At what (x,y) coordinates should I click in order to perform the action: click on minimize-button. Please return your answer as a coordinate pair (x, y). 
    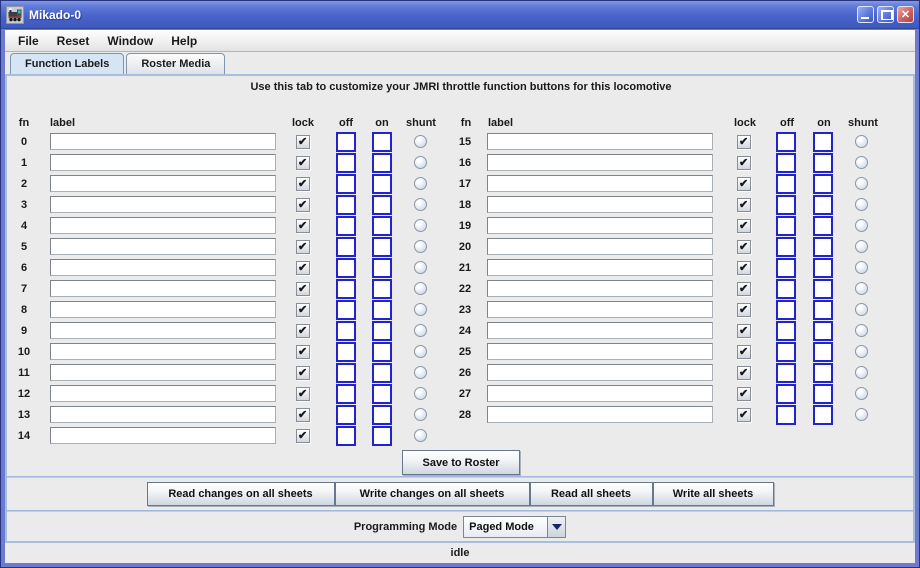
    Looking at the image, I should click on (865, 14).